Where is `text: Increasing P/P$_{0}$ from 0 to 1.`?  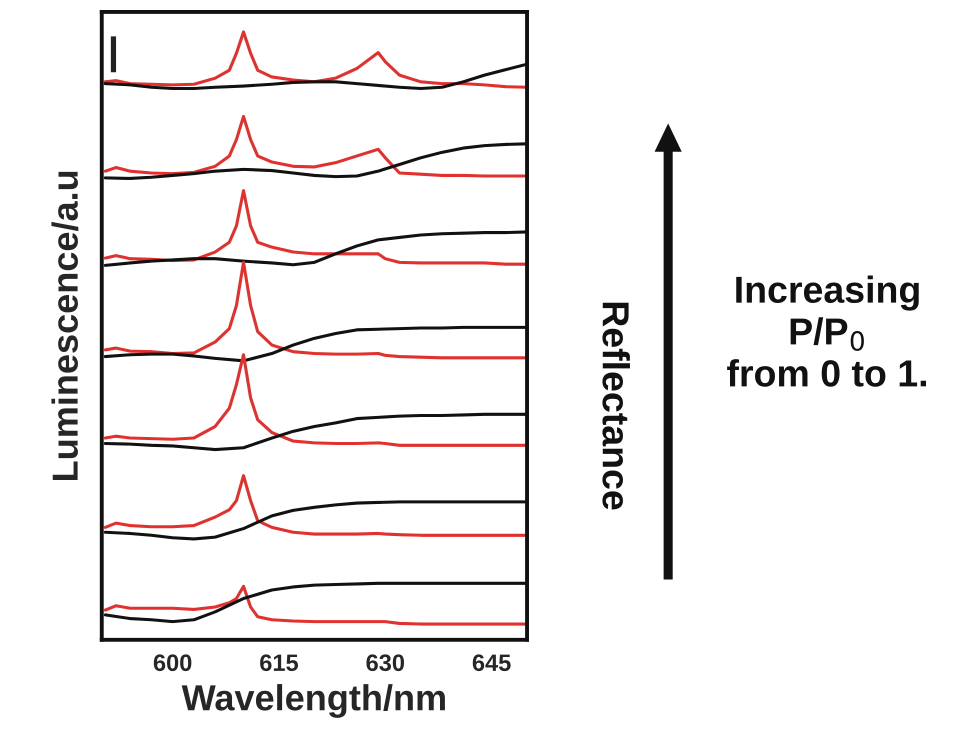
text: Increasing P/P$_{0}$ from 0 to 1. is located at coordinates (826, 331).